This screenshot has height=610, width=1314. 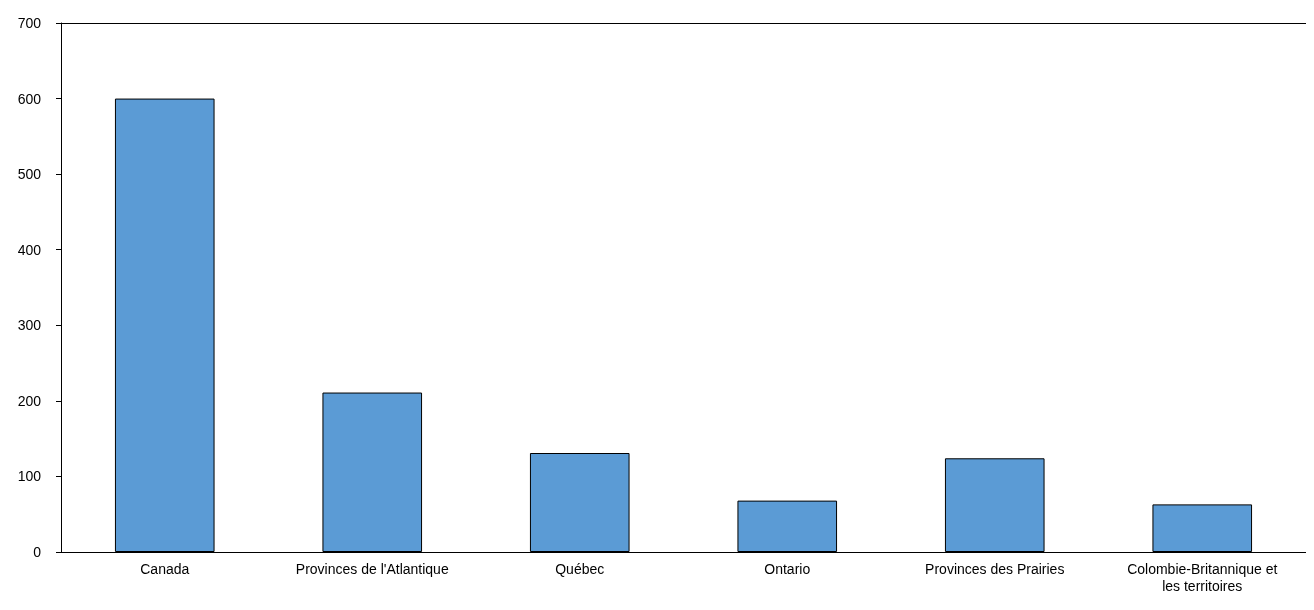 I want to click on y-tick-label: 600, so click(x=29, y=98).